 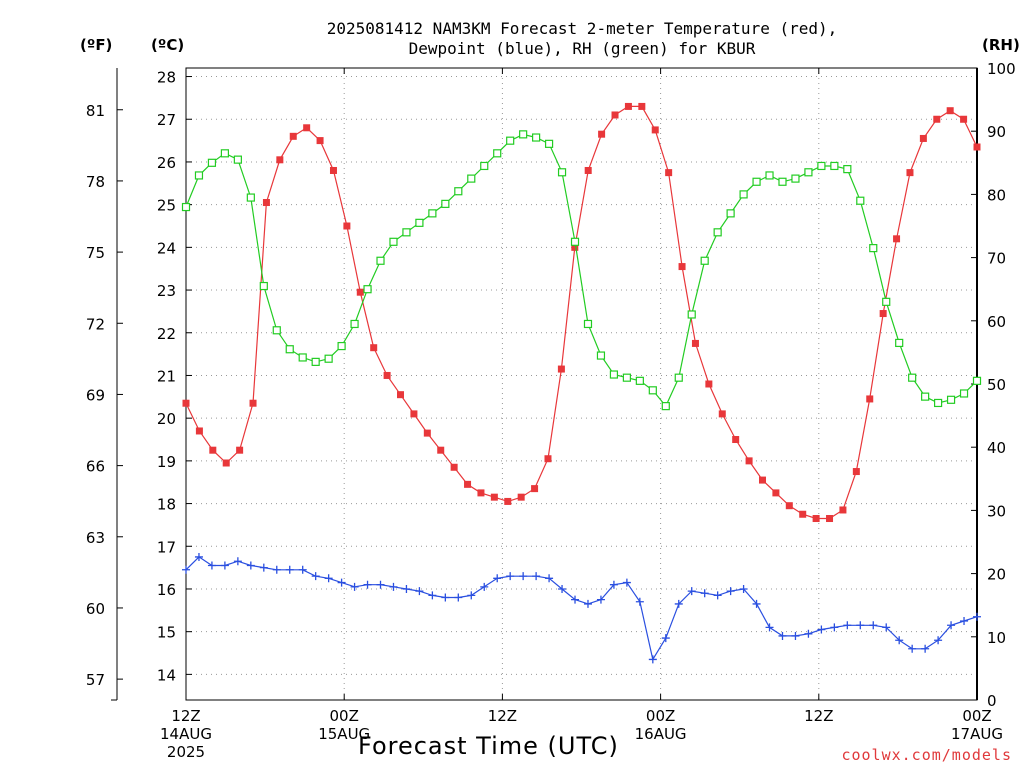 What do you see at coordinates (166, 163) in the screenshot?
I see `celsius-tick-label: 26` at bounding box center [166, 163].